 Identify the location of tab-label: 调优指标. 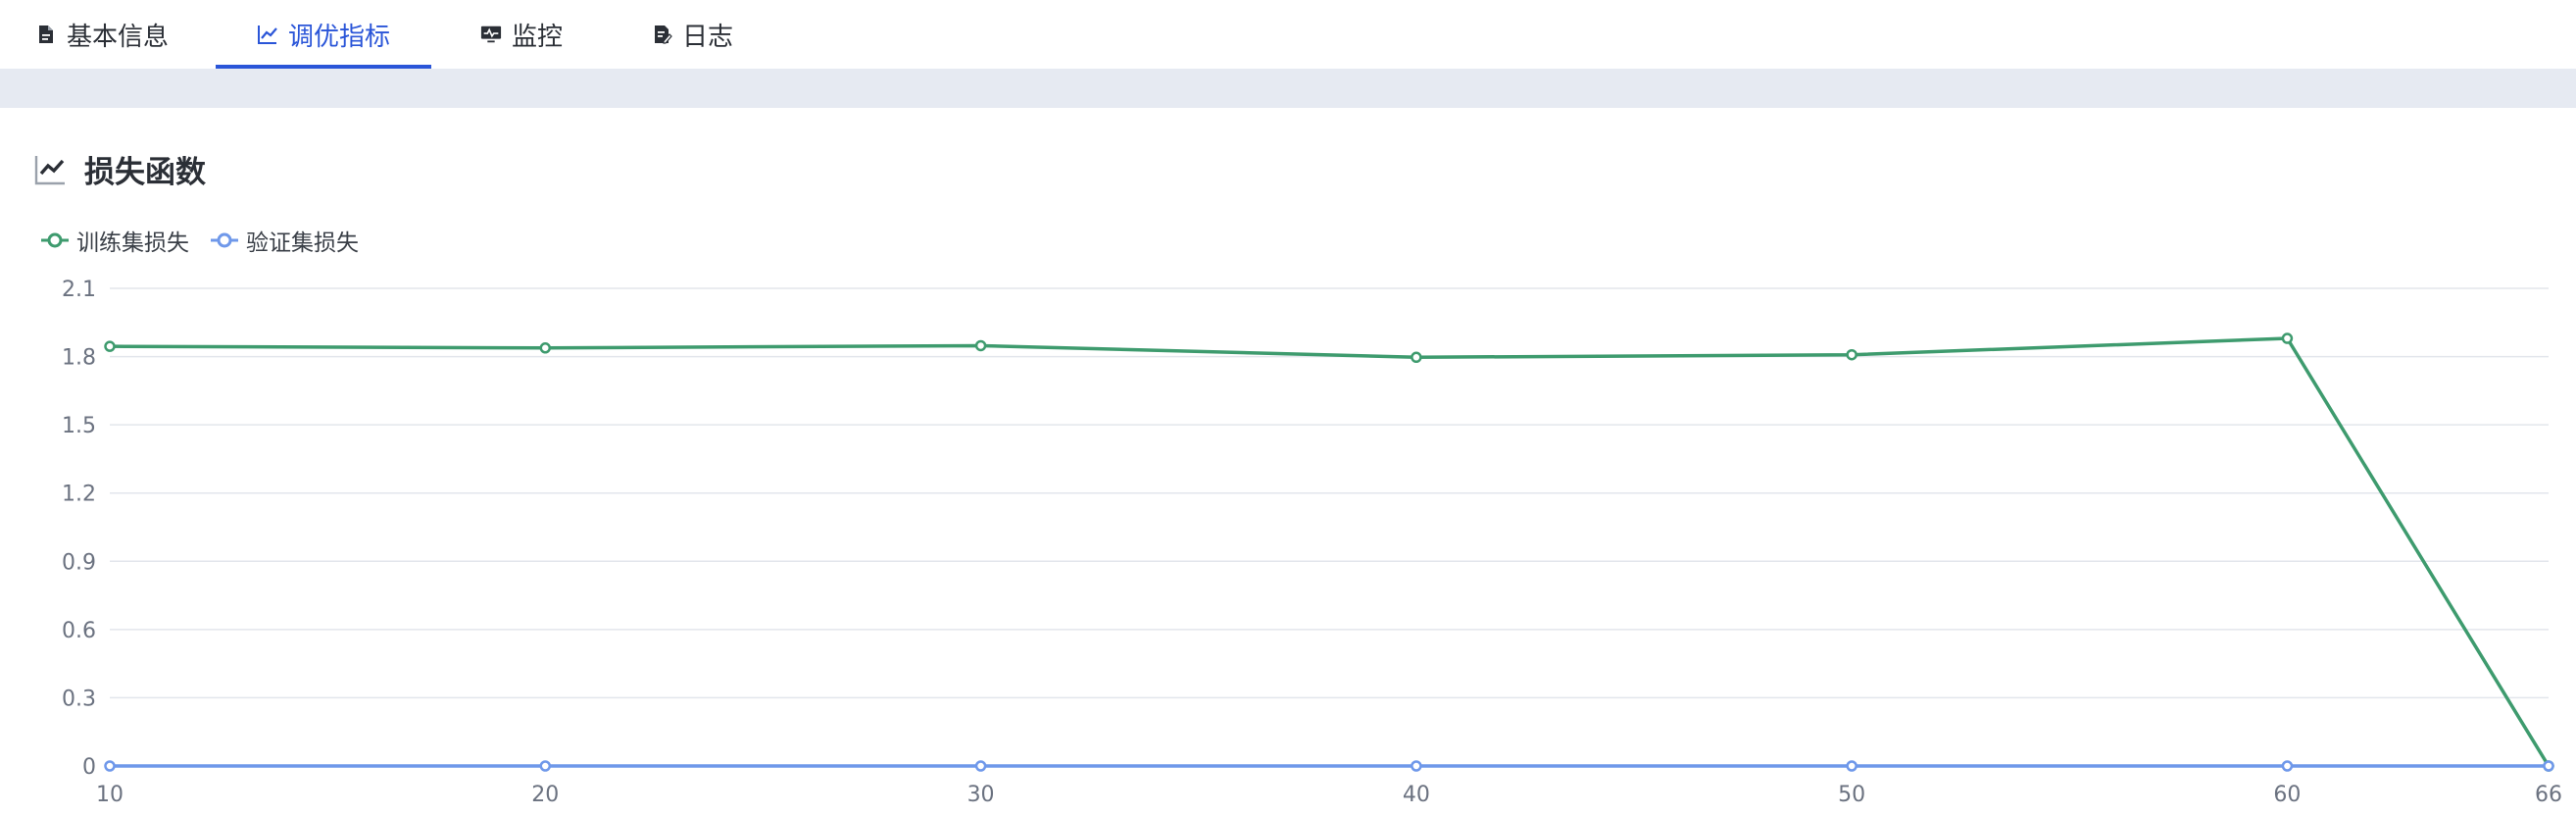
(339, 37).